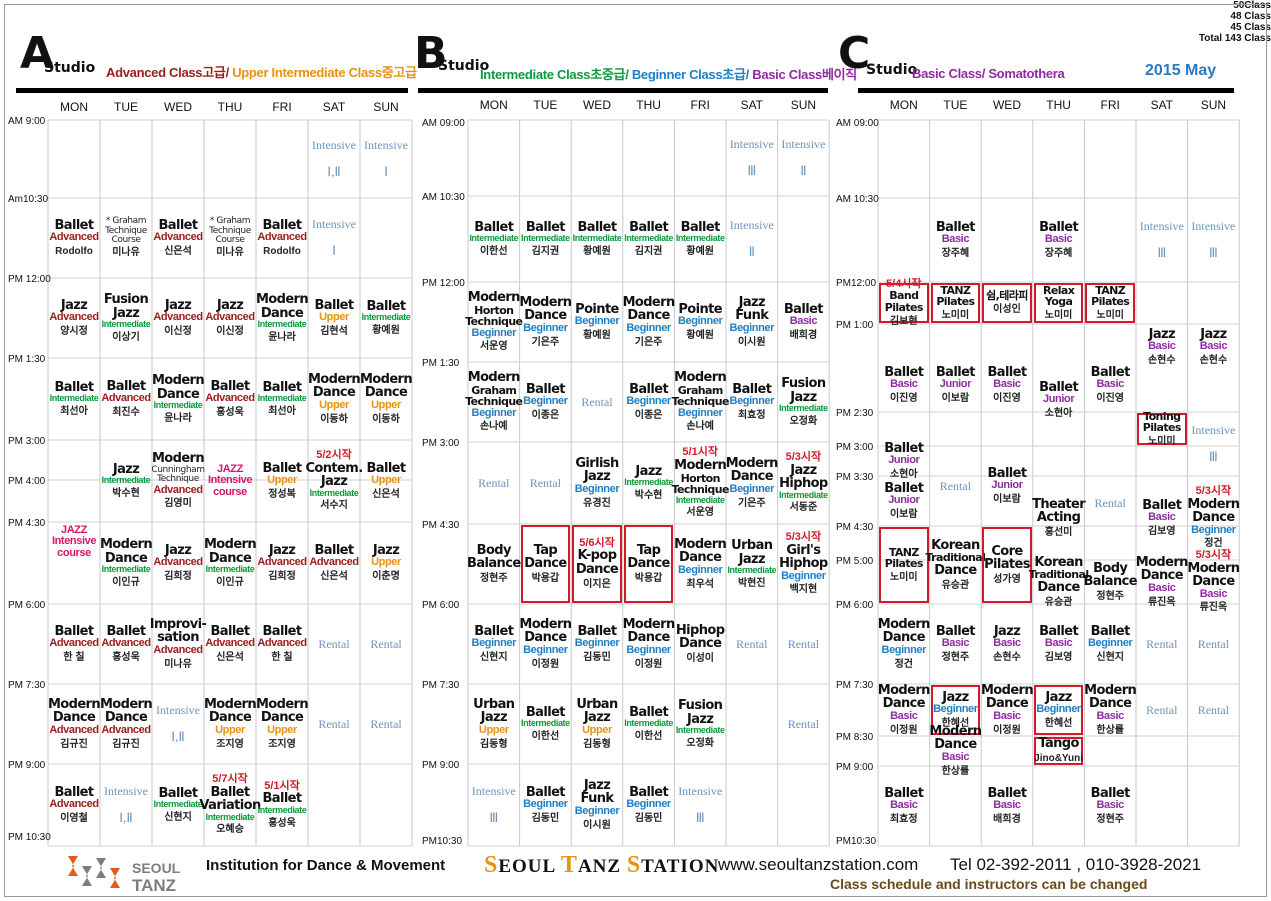  Describe the element at coordinates (74, 318) in the screenshot. I see `class-cell: Jazz Advanced 양시정` at that location.